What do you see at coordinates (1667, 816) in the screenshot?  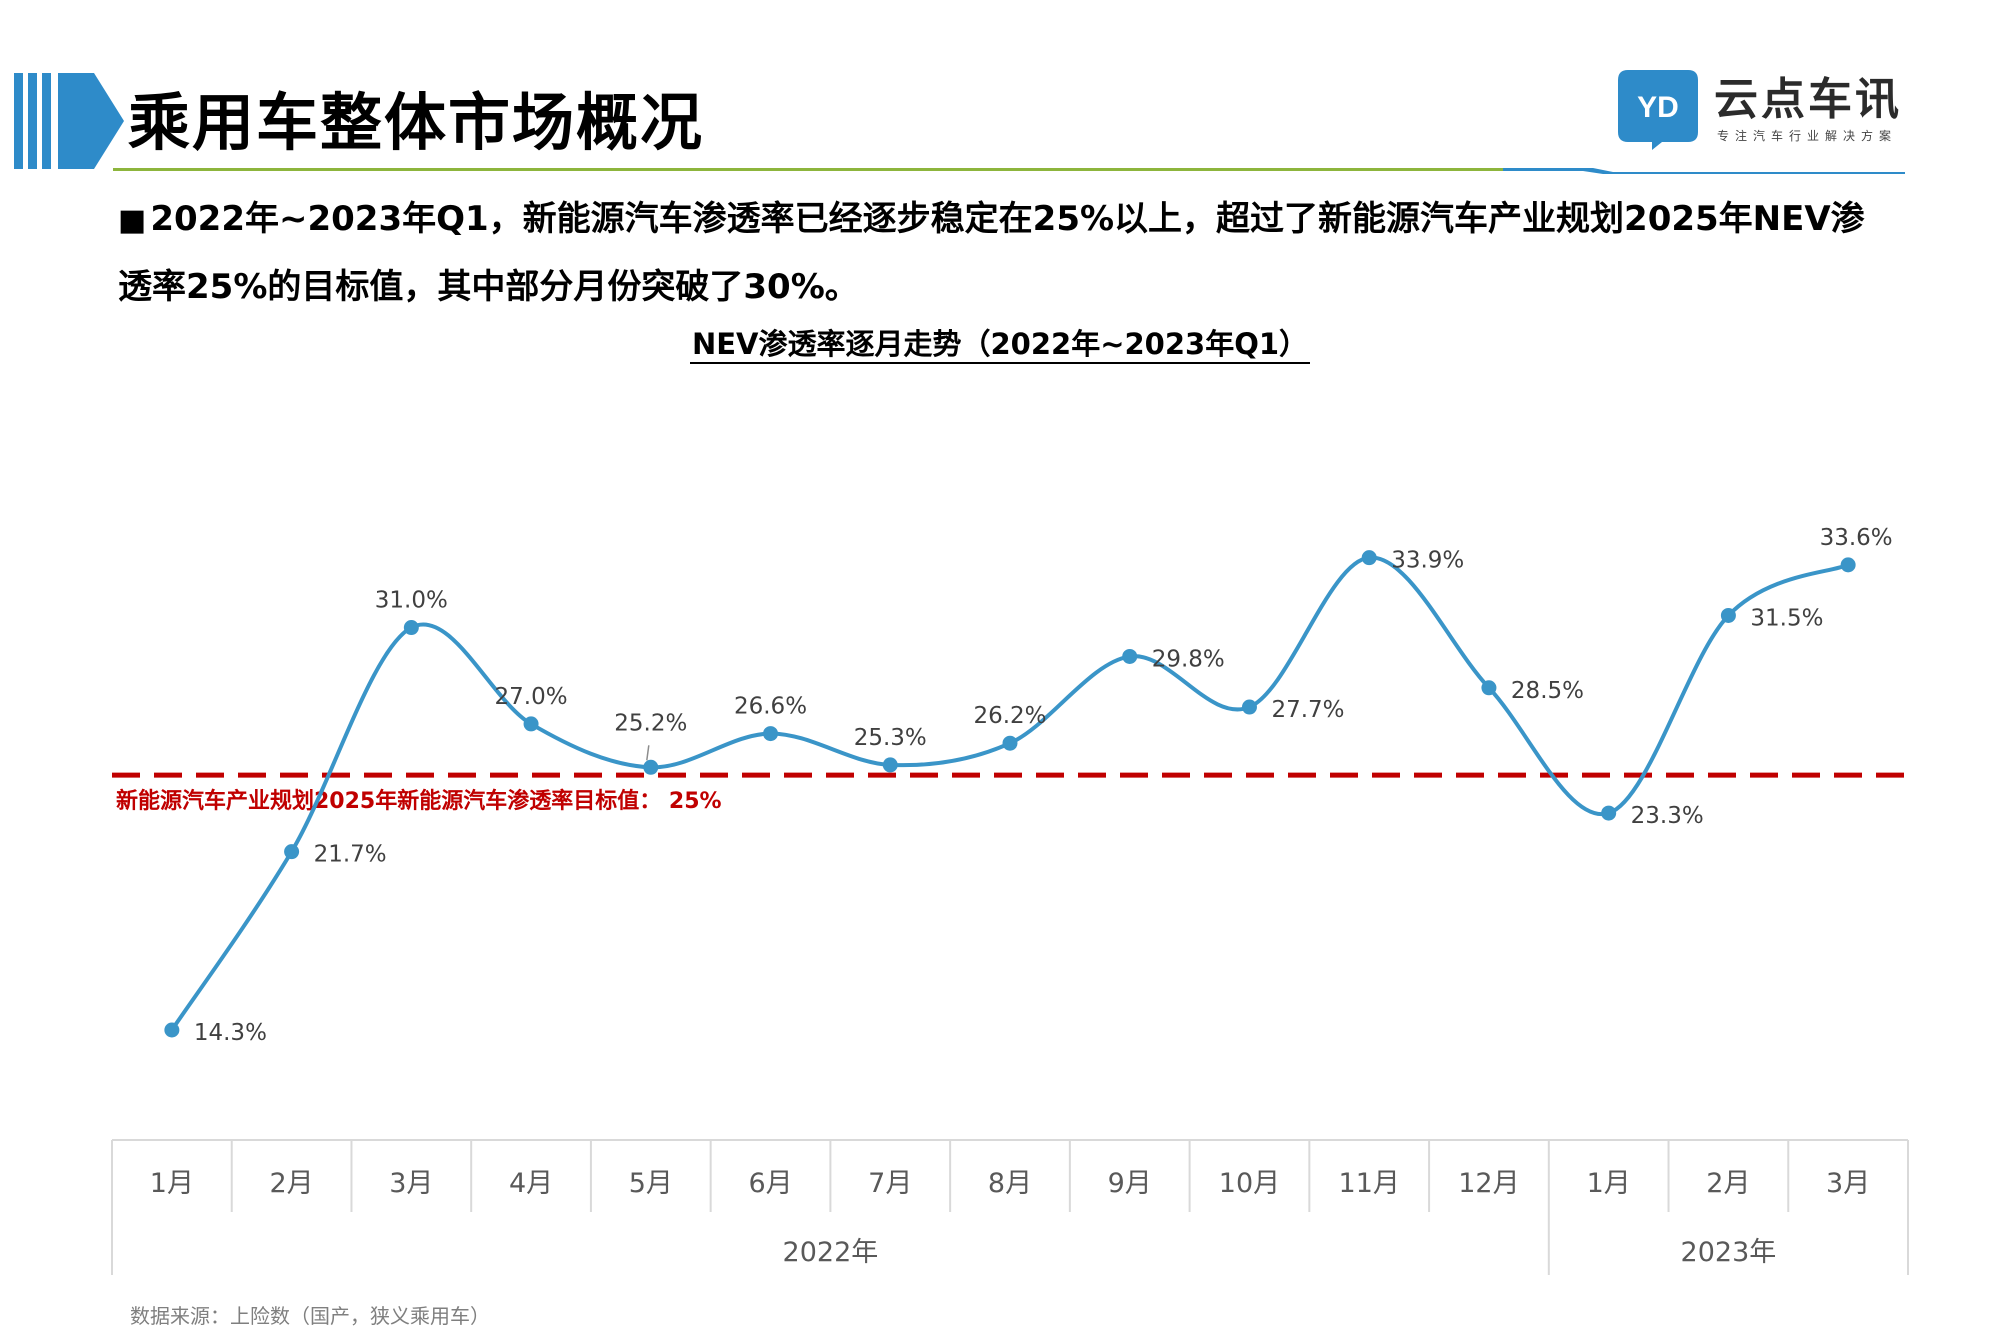 I see `data-label: 23.3%` at bounding box center [1667, 816].